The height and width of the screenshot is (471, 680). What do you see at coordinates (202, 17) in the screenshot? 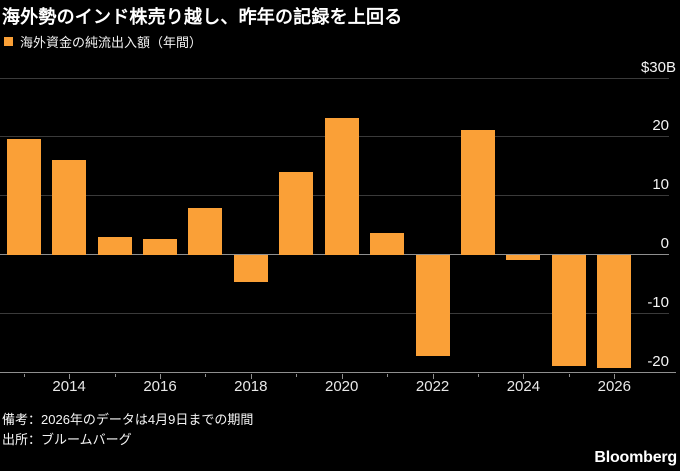
I see `chart-title: 海外勢のインド株売り越し、昨年の記録を上回る` at bounding box center [202, 17].